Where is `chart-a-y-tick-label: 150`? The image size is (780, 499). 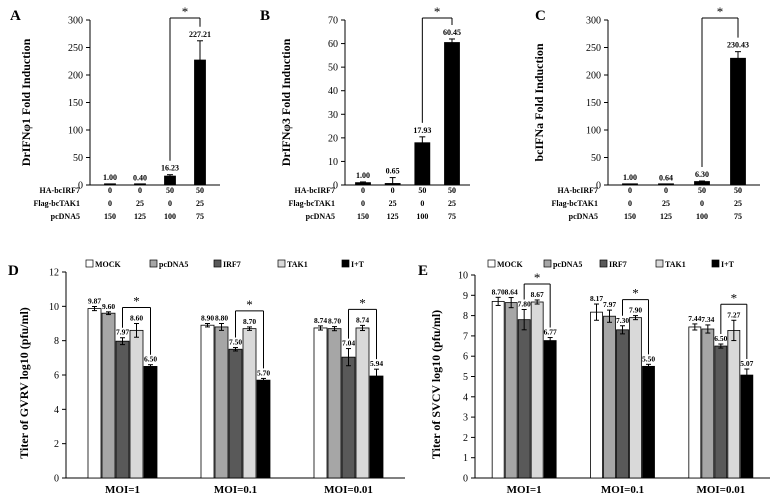 chart-a-y-tick-label: 150 is located at coordinates (75, 103).